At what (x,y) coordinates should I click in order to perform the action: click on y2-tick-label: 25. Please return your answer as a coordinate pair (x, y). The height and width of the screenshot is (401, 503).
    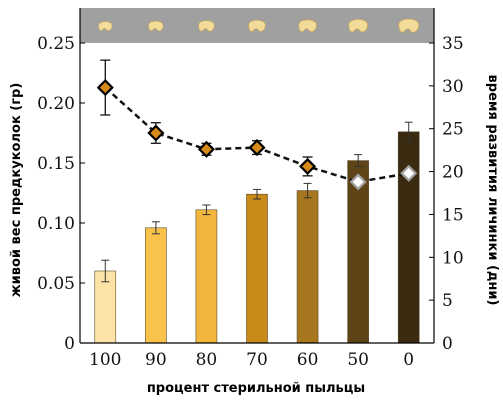
    Looking at the image, I should click on (453, 130).